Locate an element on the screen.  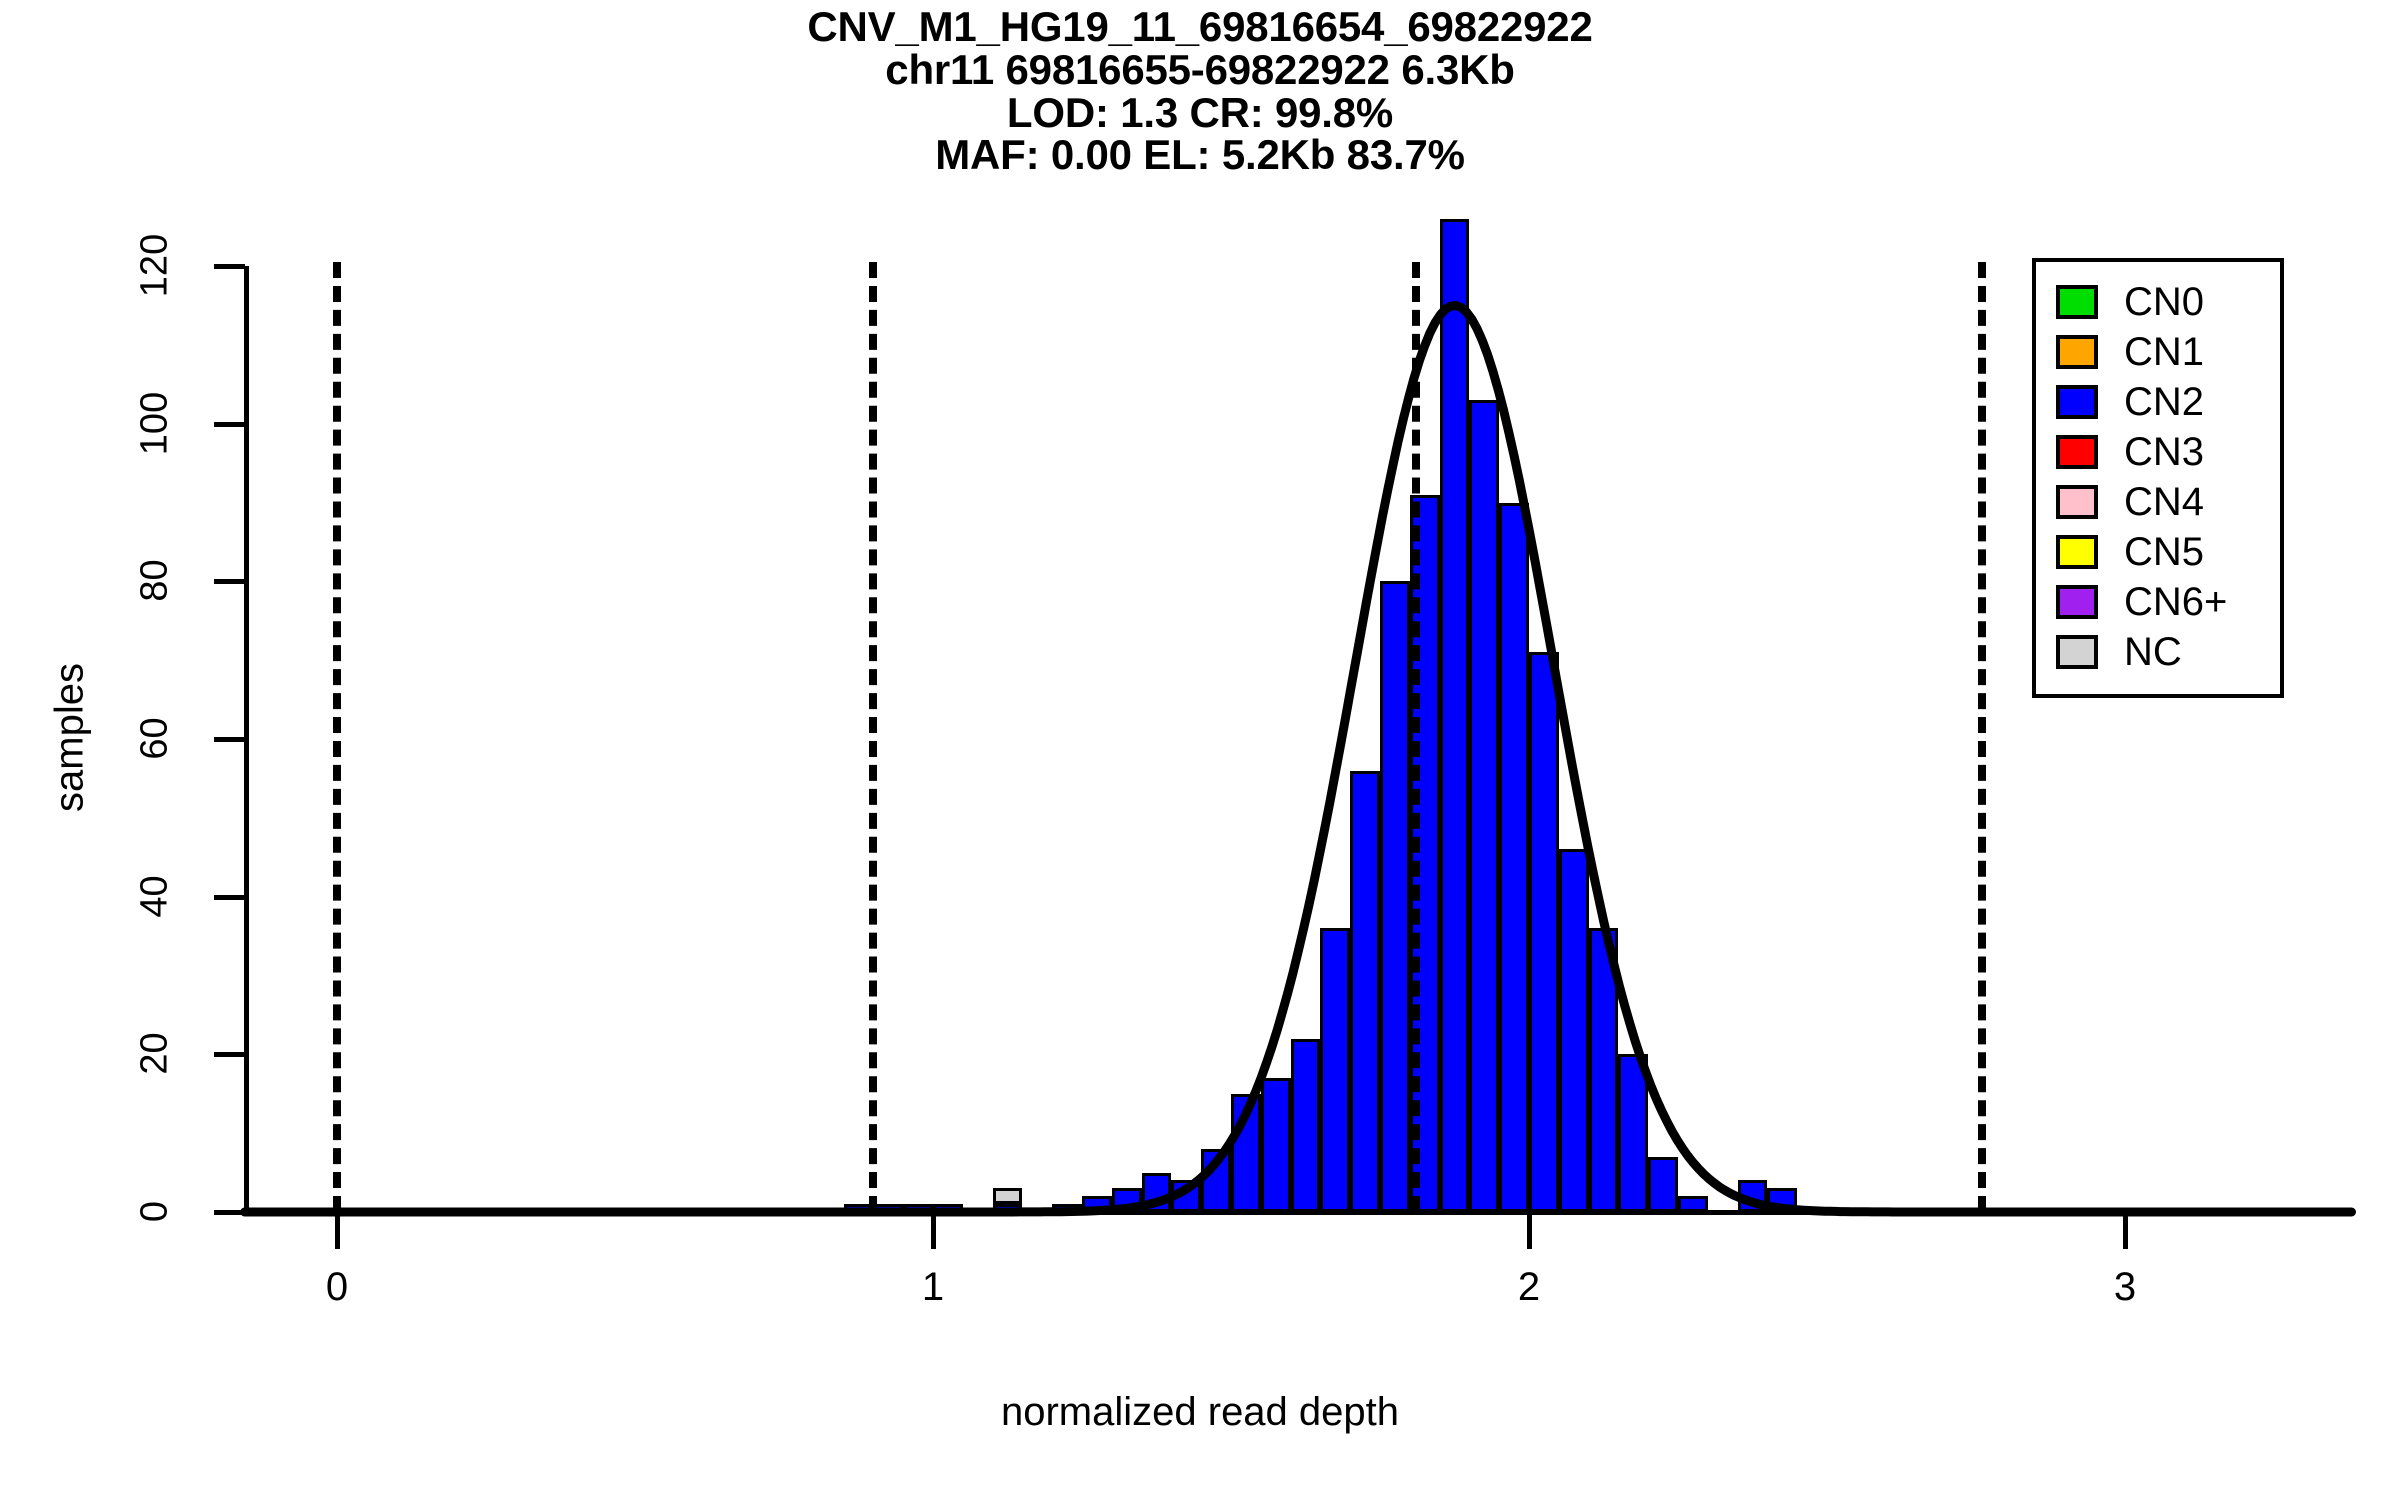
x-tick-label: 3 is located at coordinates (2125, 1287).